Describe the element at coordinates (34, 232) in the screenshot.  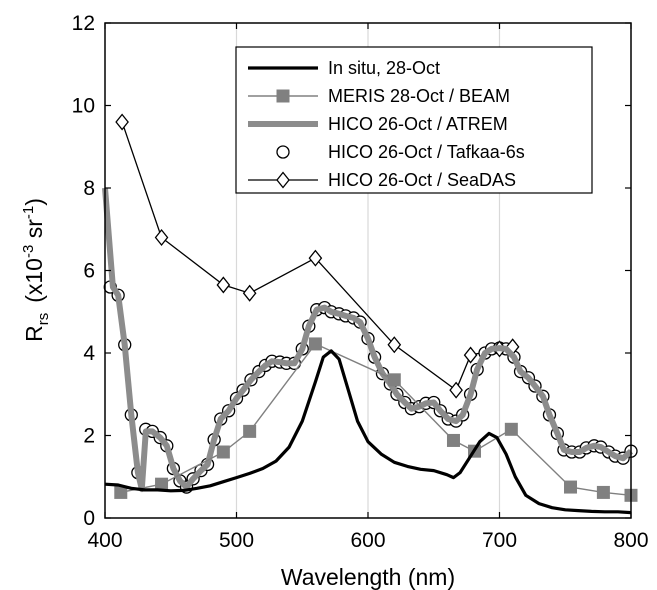
I see `y-axis-title-mid: sr` at that location.